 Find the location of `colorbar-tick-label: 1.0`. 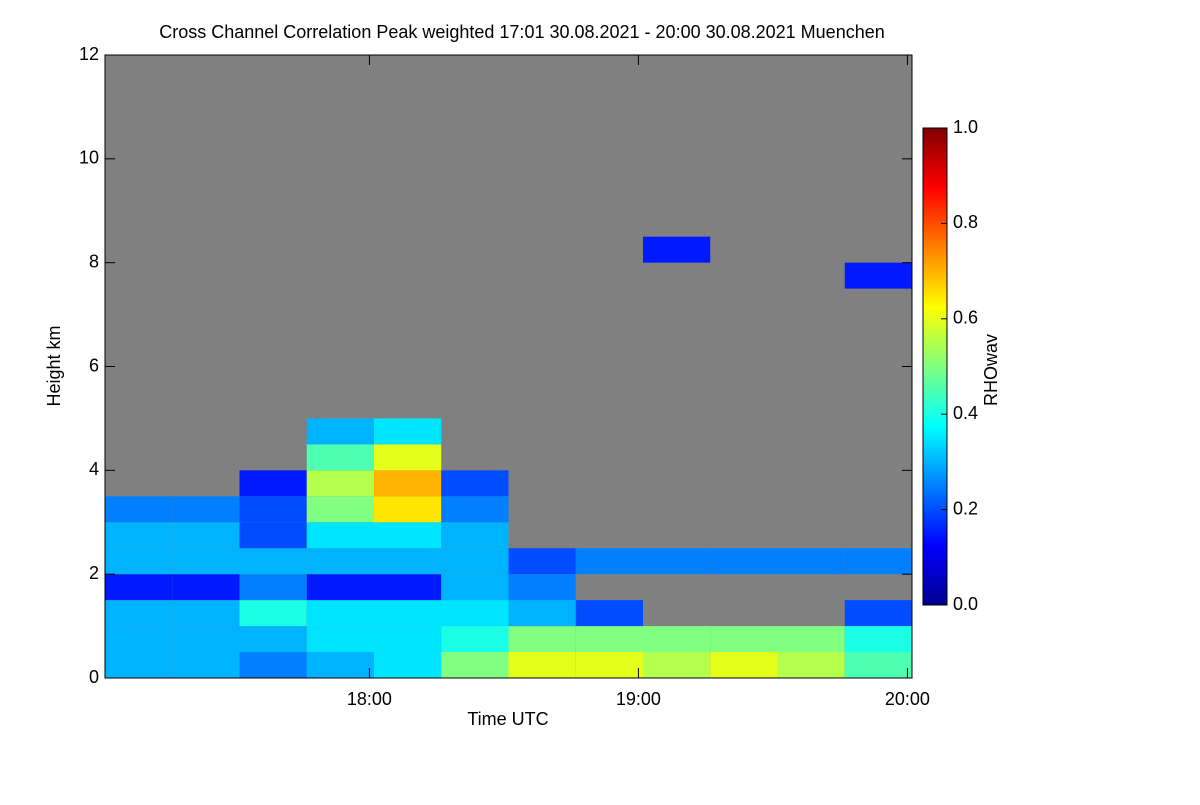

colorbar-tick-label: 1.0 is located at coordinates (965, 127).